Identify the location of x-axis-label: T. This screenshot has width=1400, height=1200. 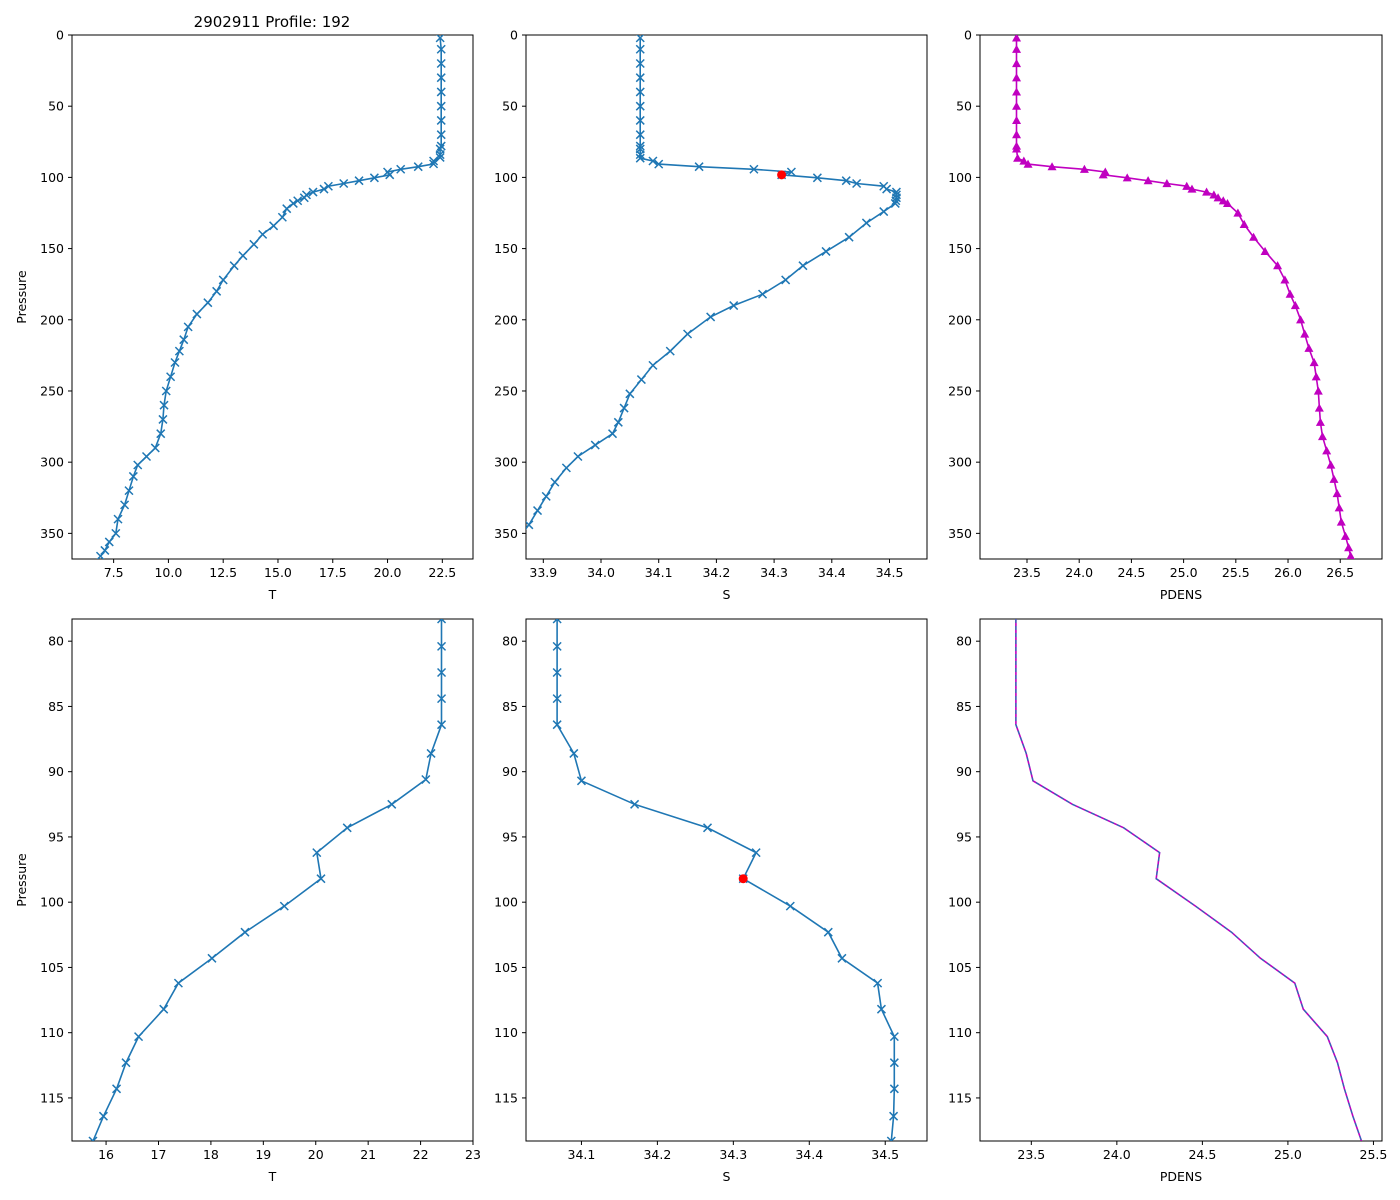
(272, 594).